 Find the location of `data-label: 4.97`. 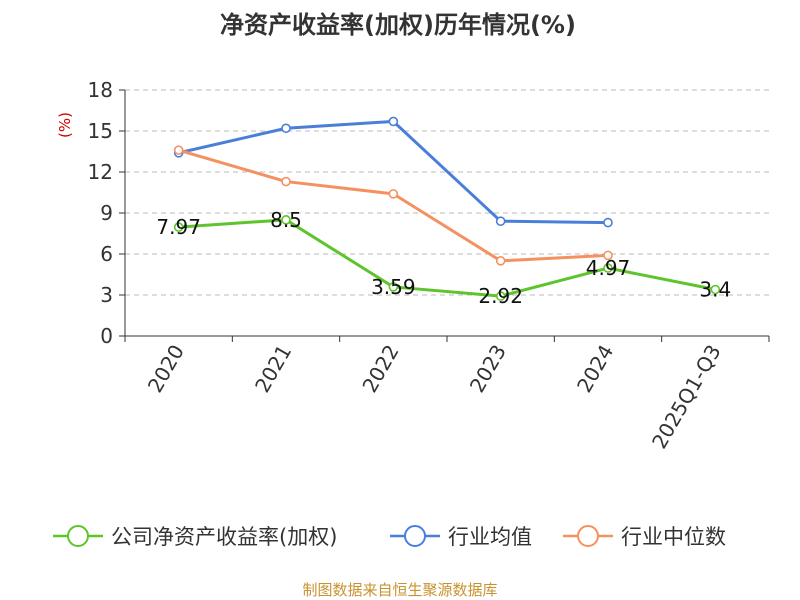

data-label: 4.97 is located at coordinates (608, 268).